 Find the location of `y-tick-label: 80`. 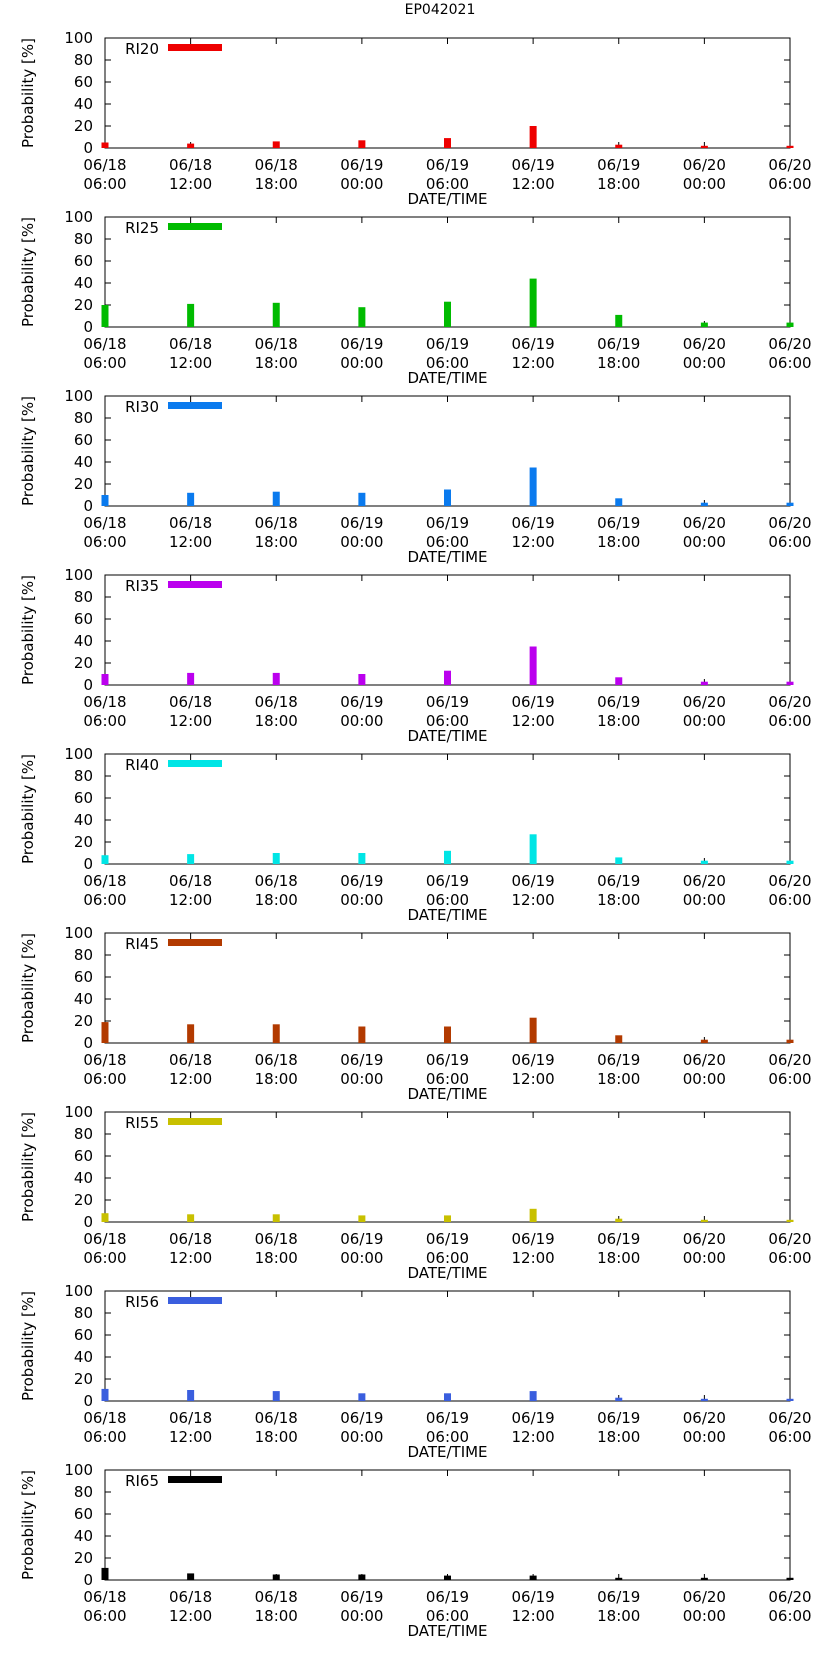

y-tick-label: 80 is located at coordinates (83, 60).